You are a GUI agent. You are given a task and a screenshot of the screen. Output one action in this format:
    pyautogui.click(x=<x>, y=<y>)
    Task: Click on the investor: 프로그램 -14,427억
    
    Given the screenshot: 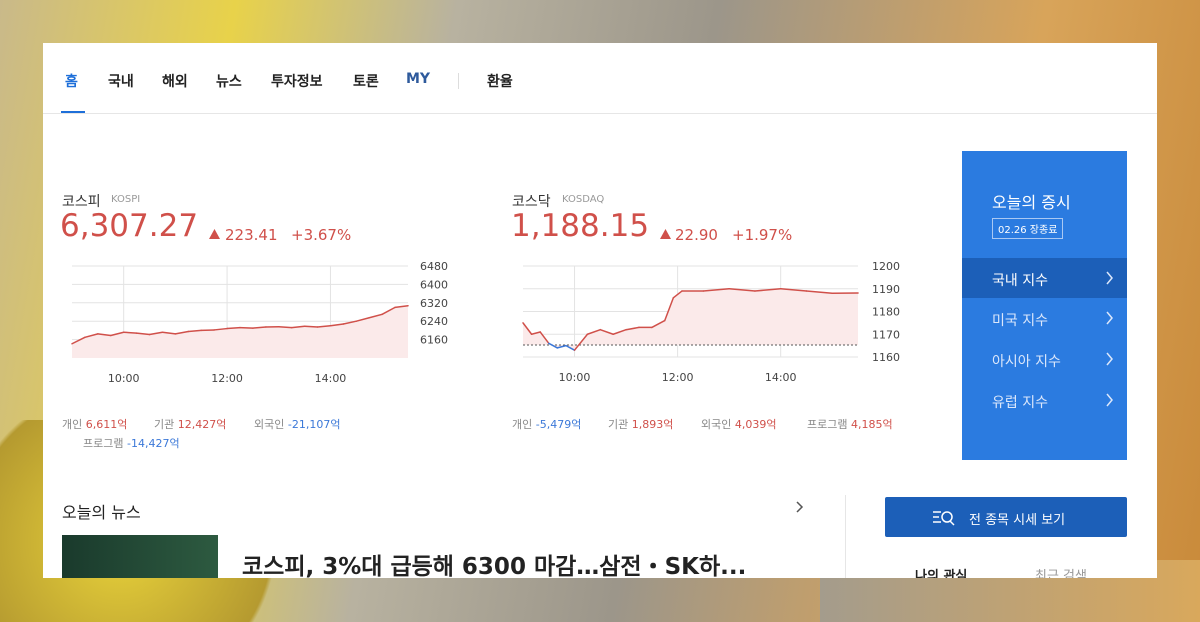 What is the action you would take?
    pyautogui.click(x=131, y=443)
    